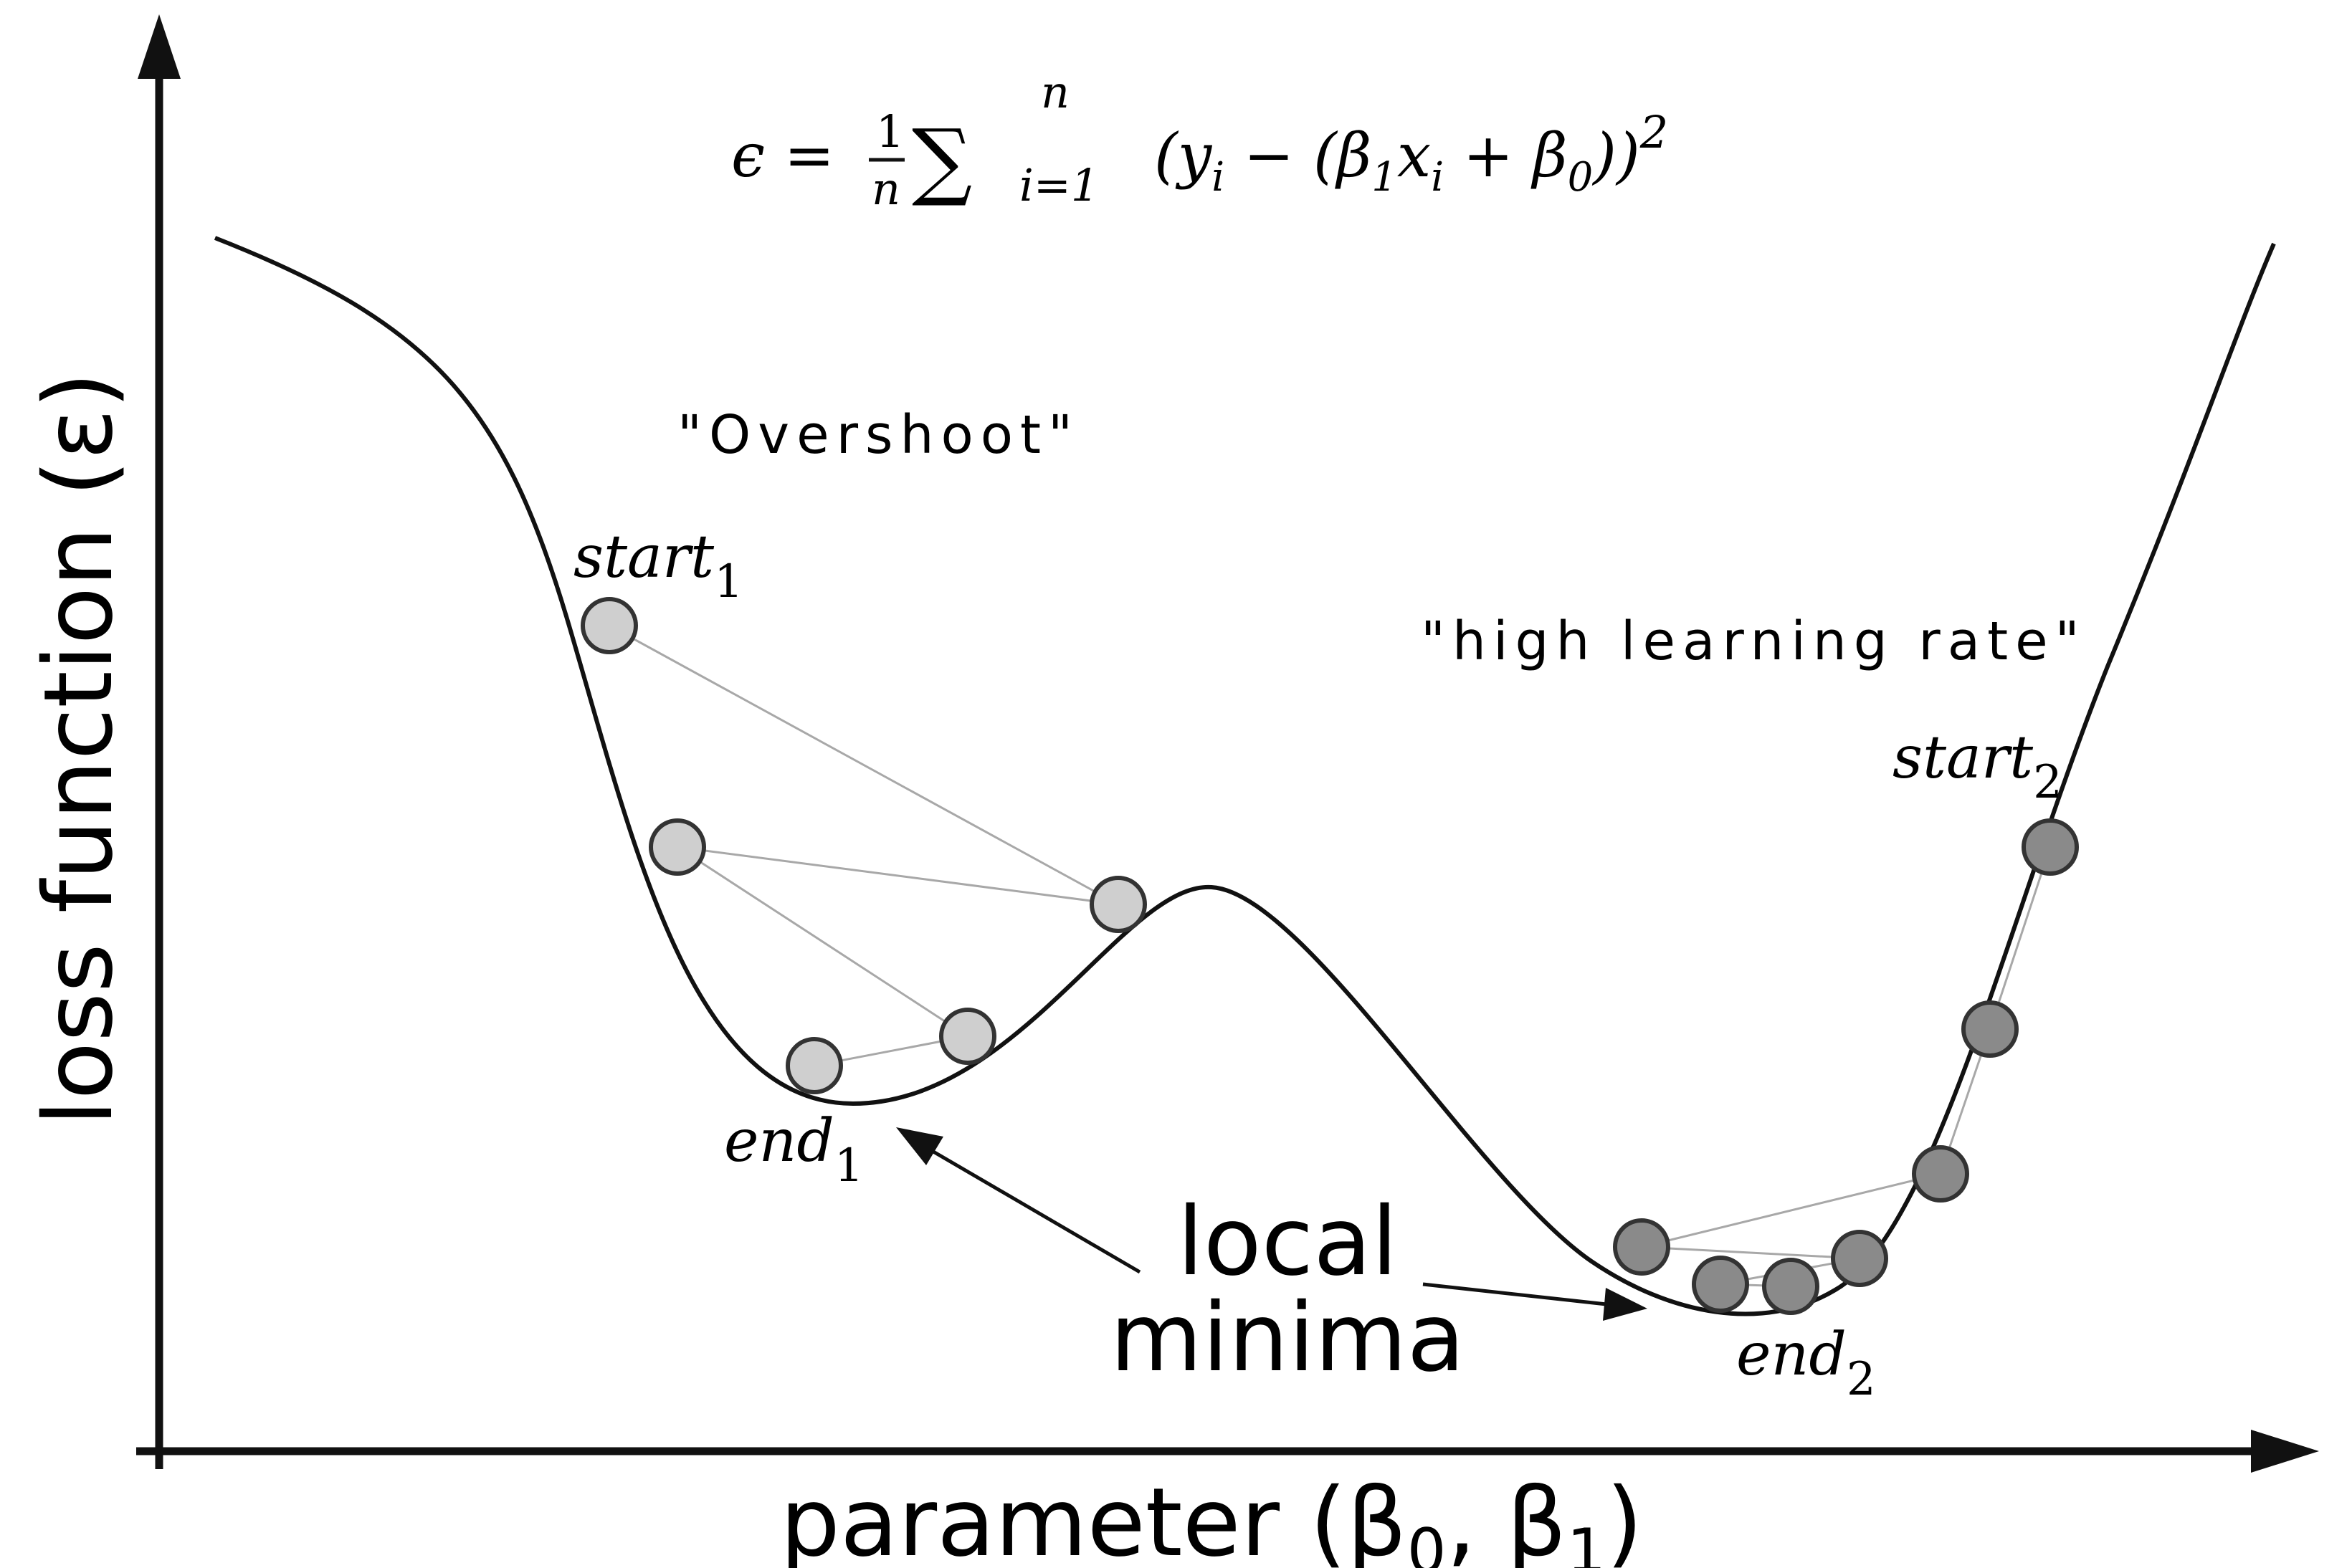  I want to click on formula-body-d-sub: 0, so click(1581, 177).